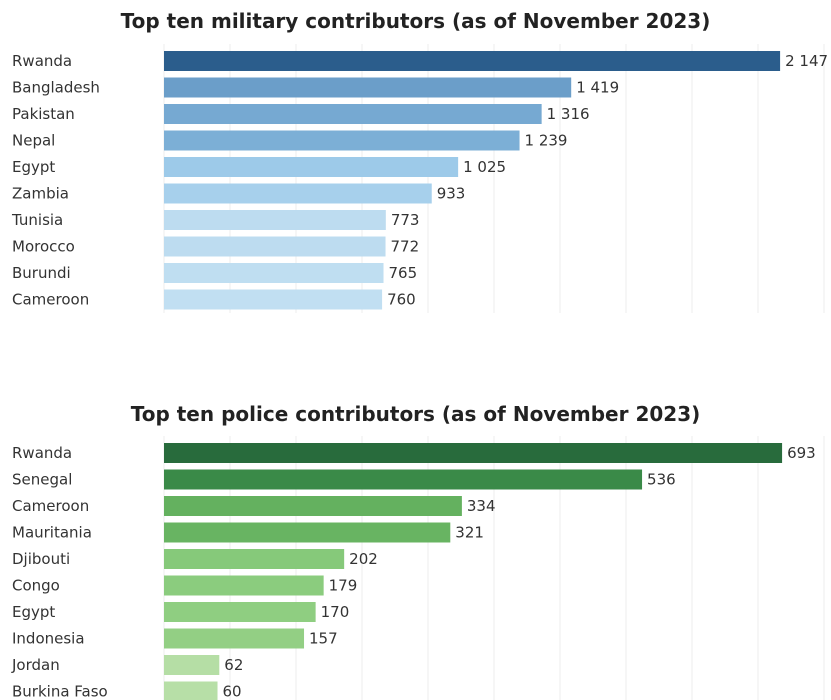 This screenshot has width=831, height=700. What do you see at coordinates (33, 141) in the screenshot?
I see `category-label: Nepal` at bounding box center [33, 141].